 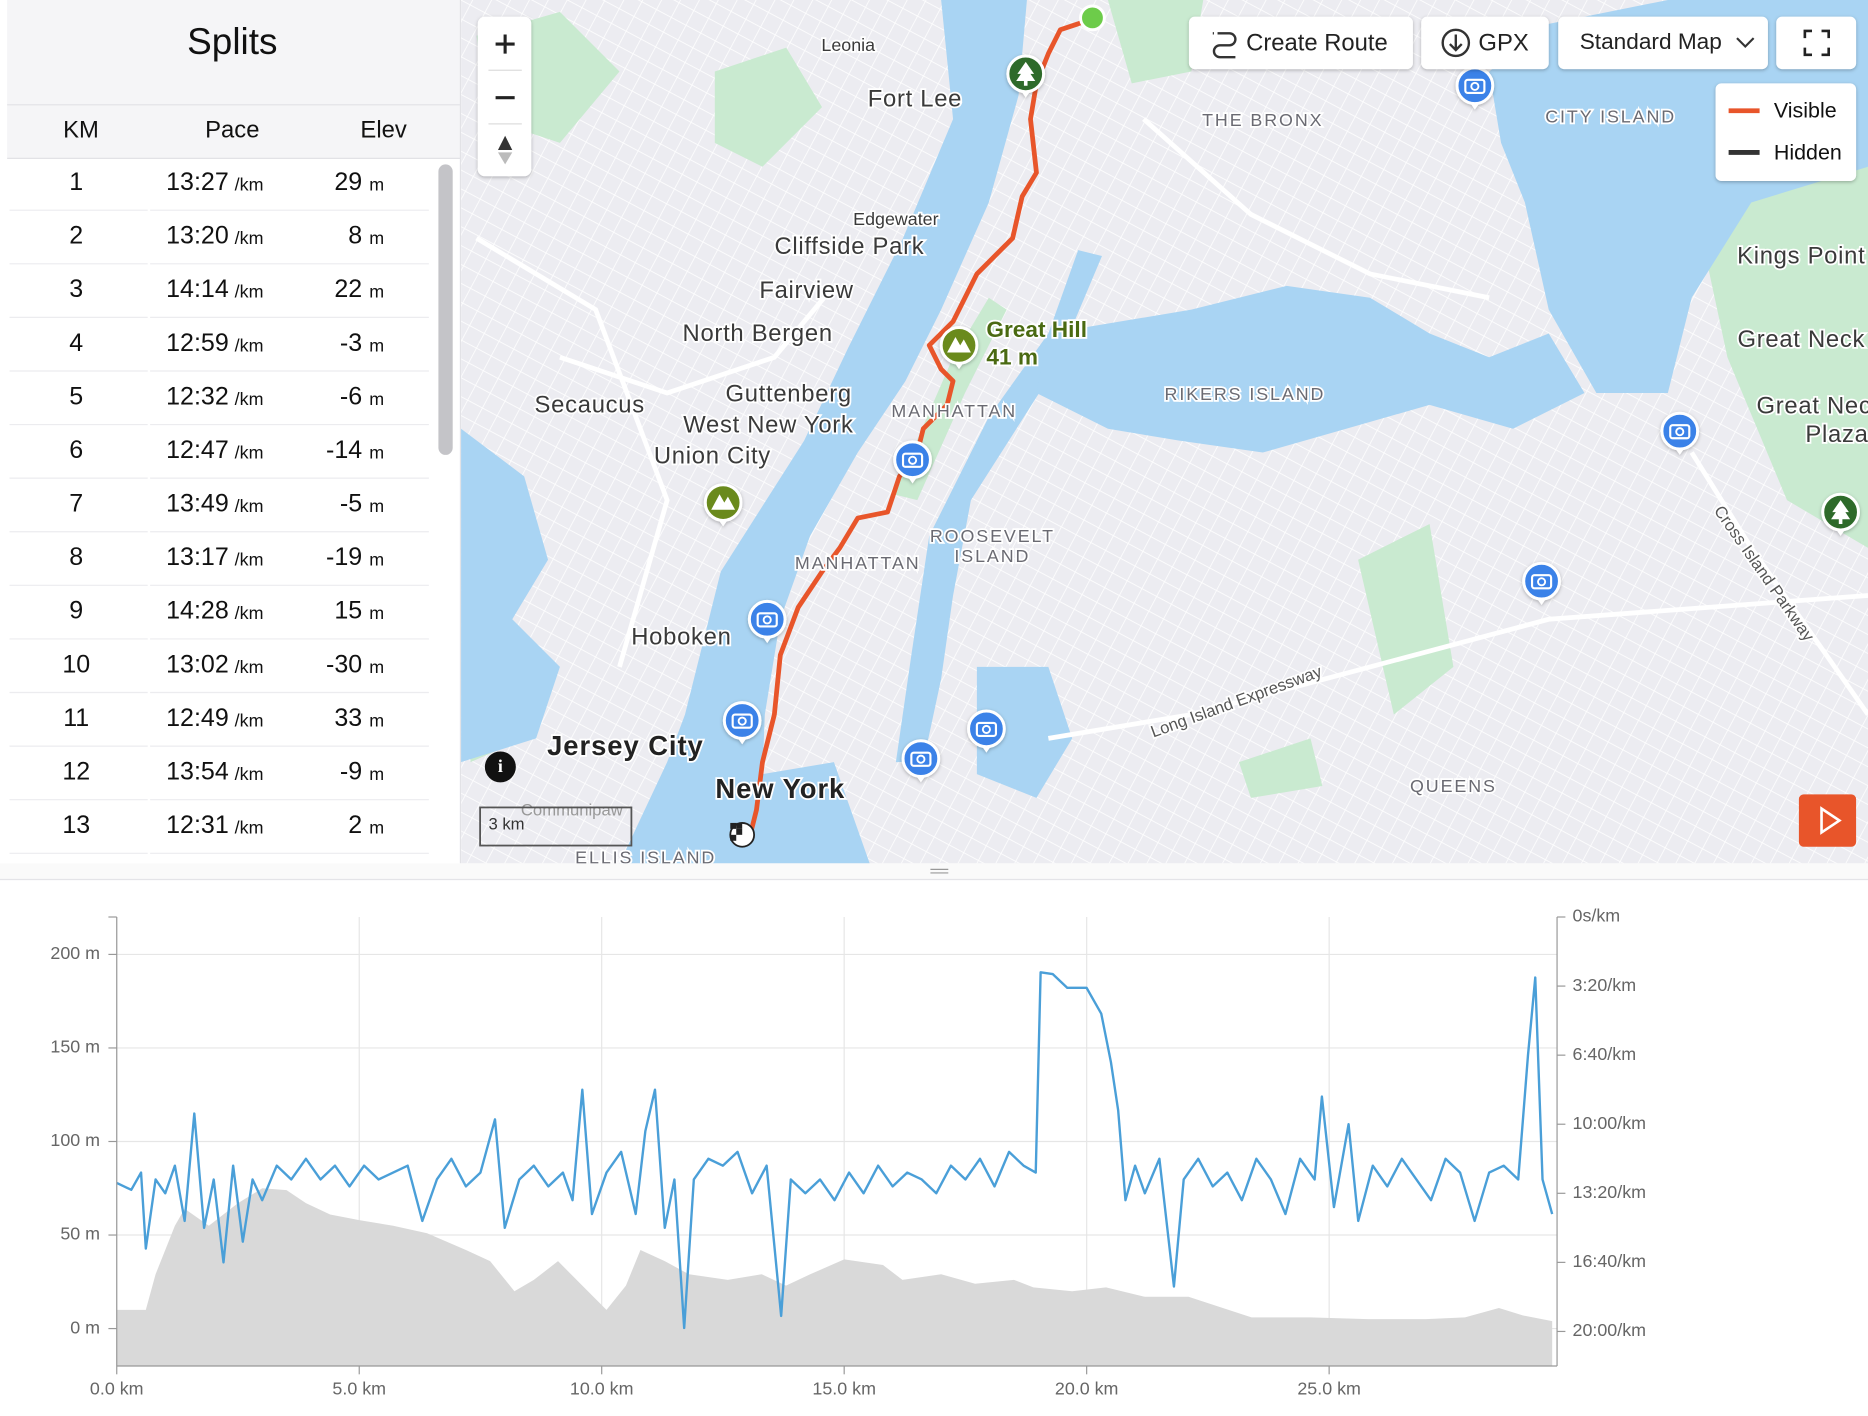 What do you see at coordinates (80, 1234) in the screenshot?
I see `y-tick-label: 50 m` at bounding box center [80, 1234].